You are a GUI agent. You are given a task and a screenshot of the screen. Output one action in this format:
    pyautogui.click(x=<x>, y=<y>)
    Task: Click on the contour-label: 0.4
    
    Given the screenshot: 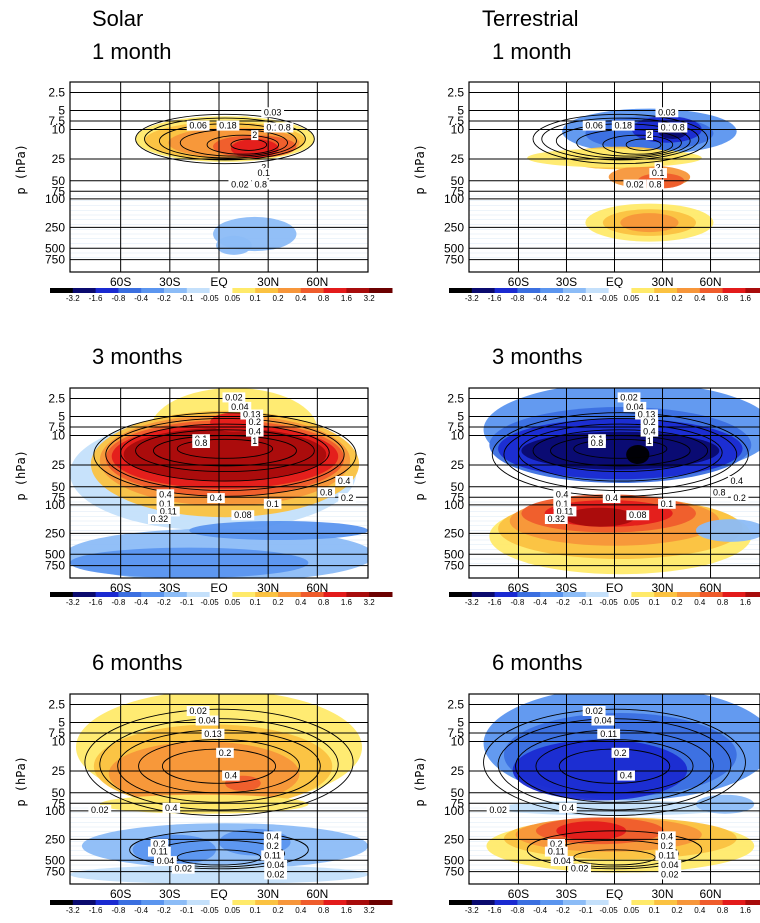 What is the action you would take?
    pyautogui.click(x=255, y=432)
    